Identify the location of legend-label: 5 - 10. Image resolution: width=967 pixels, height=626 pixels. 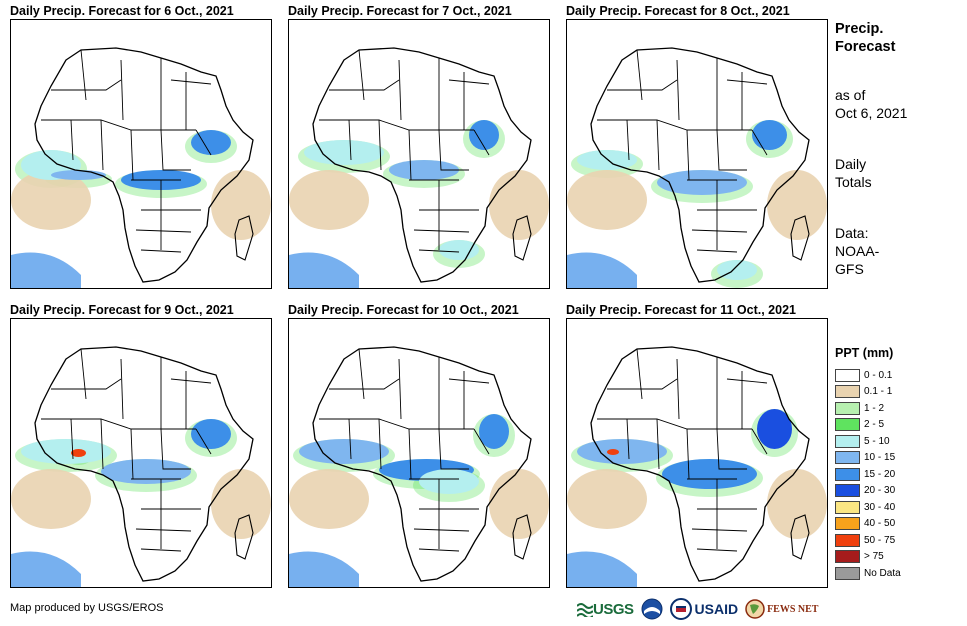
(877, 441).